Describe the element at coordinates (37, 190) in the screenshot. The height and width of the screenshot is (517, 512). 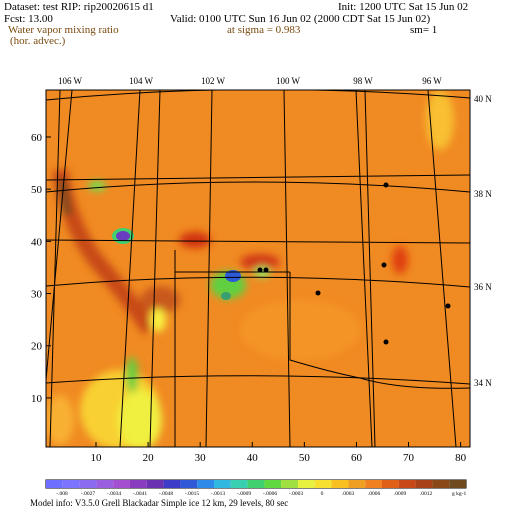
I see `y-tick-label: 50` at that location.